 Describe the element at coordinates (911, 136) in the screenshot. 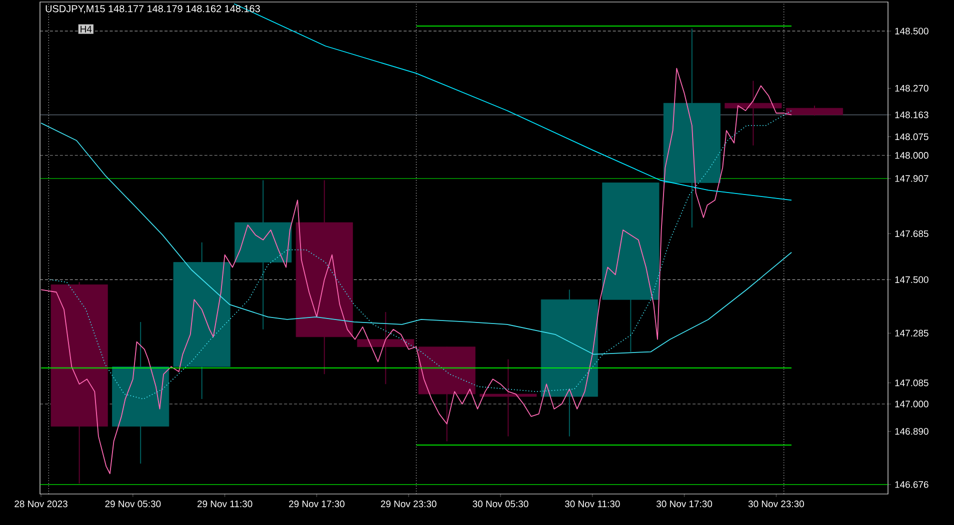

I see `y-tick-label: 148.075` at that location.